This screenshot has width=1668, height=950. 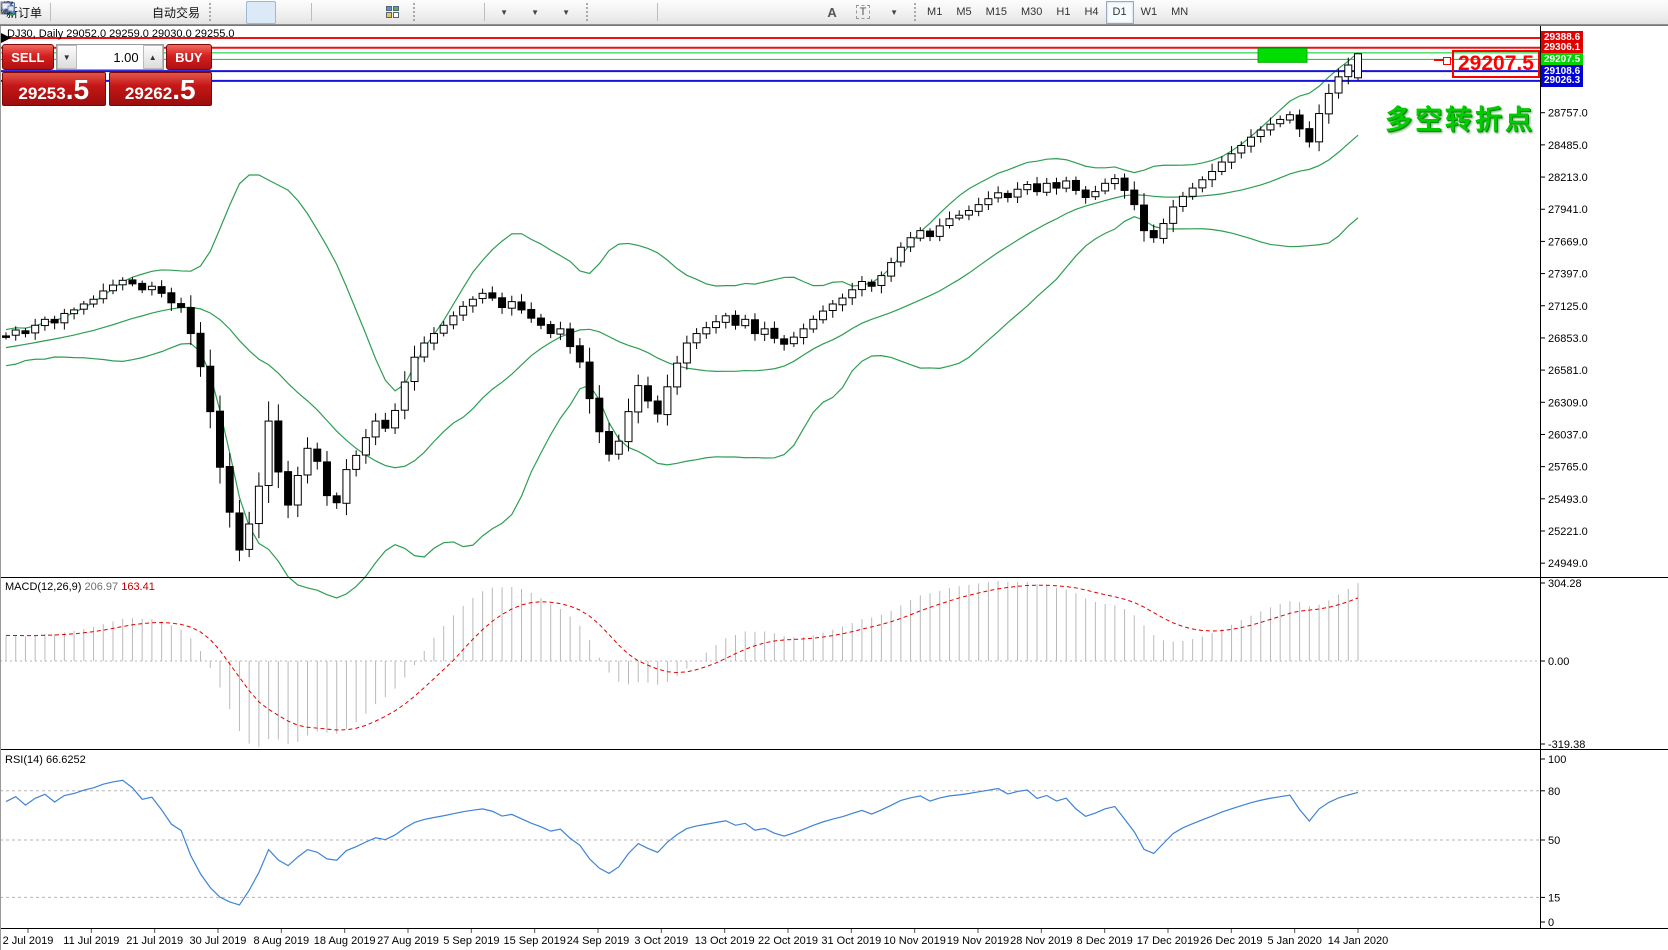 What do you see at coordinates (996, 12) in the screenshot?
I see `timeframe-M15: M15` at bounding box center [996, 12].